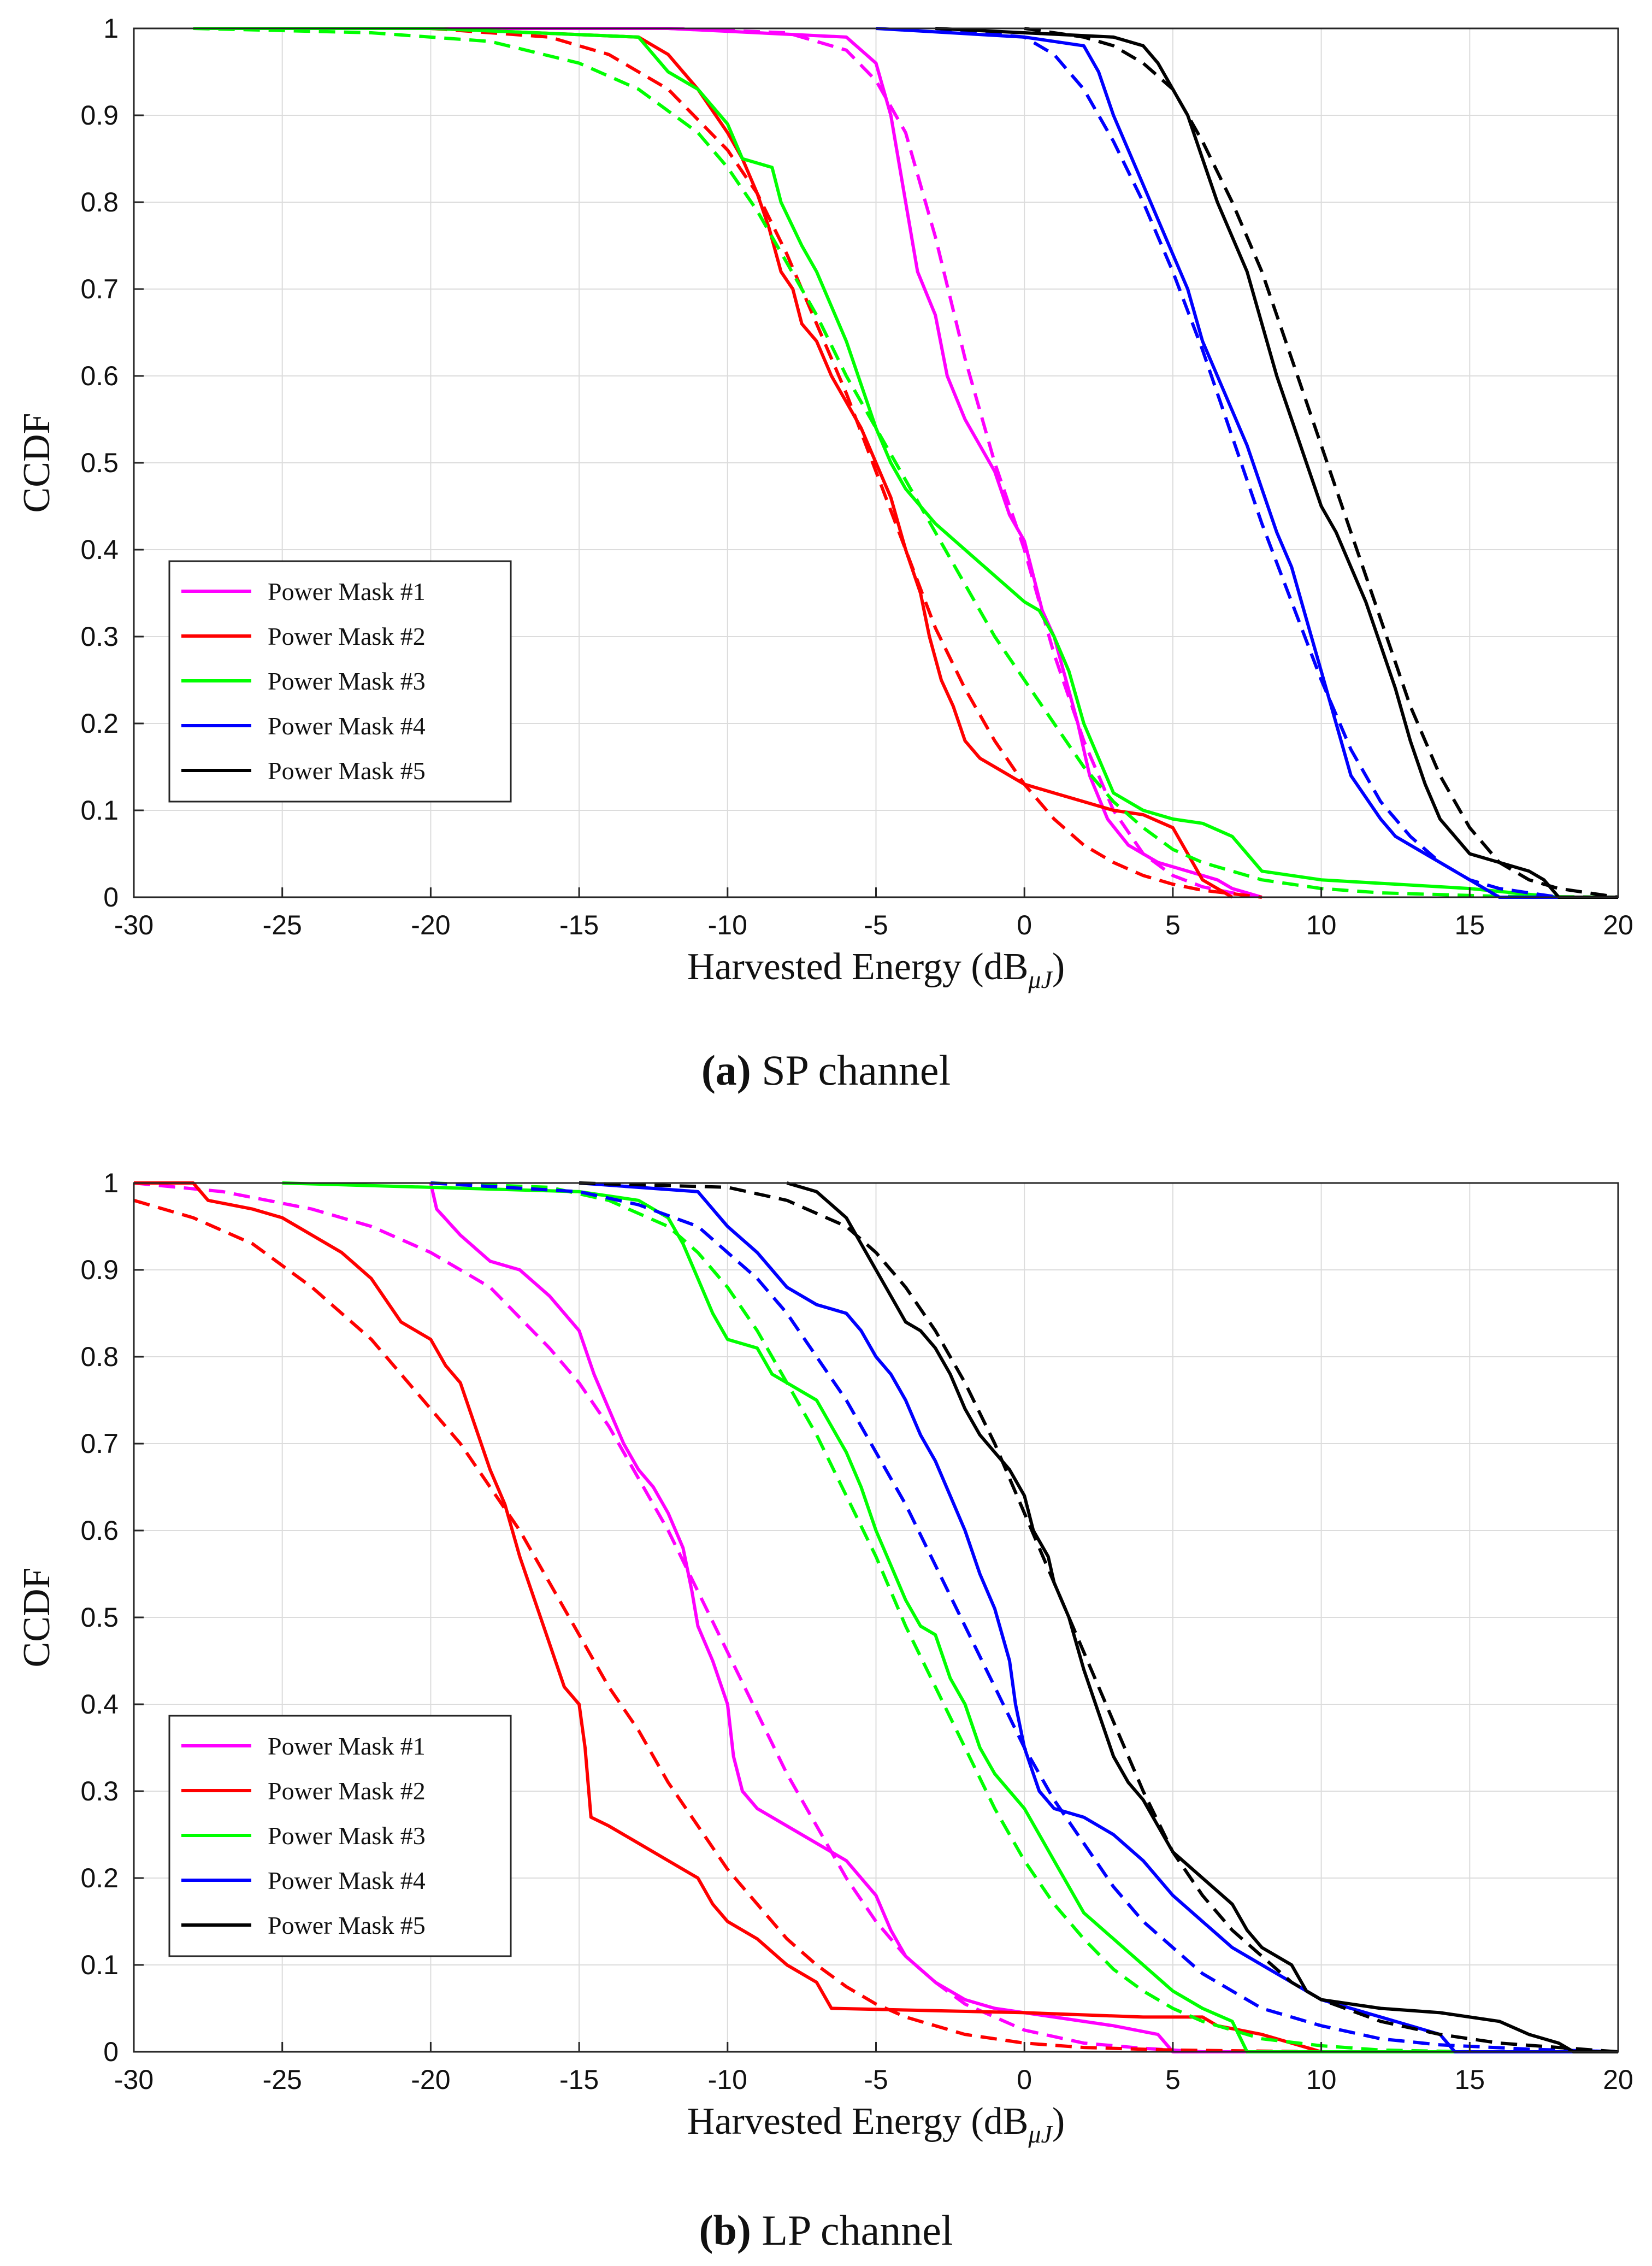 The width and height of the screenshot is (1652, 2266). I want to click on series-line-power-mask-4-fit-dashed, so click(1247, 463).